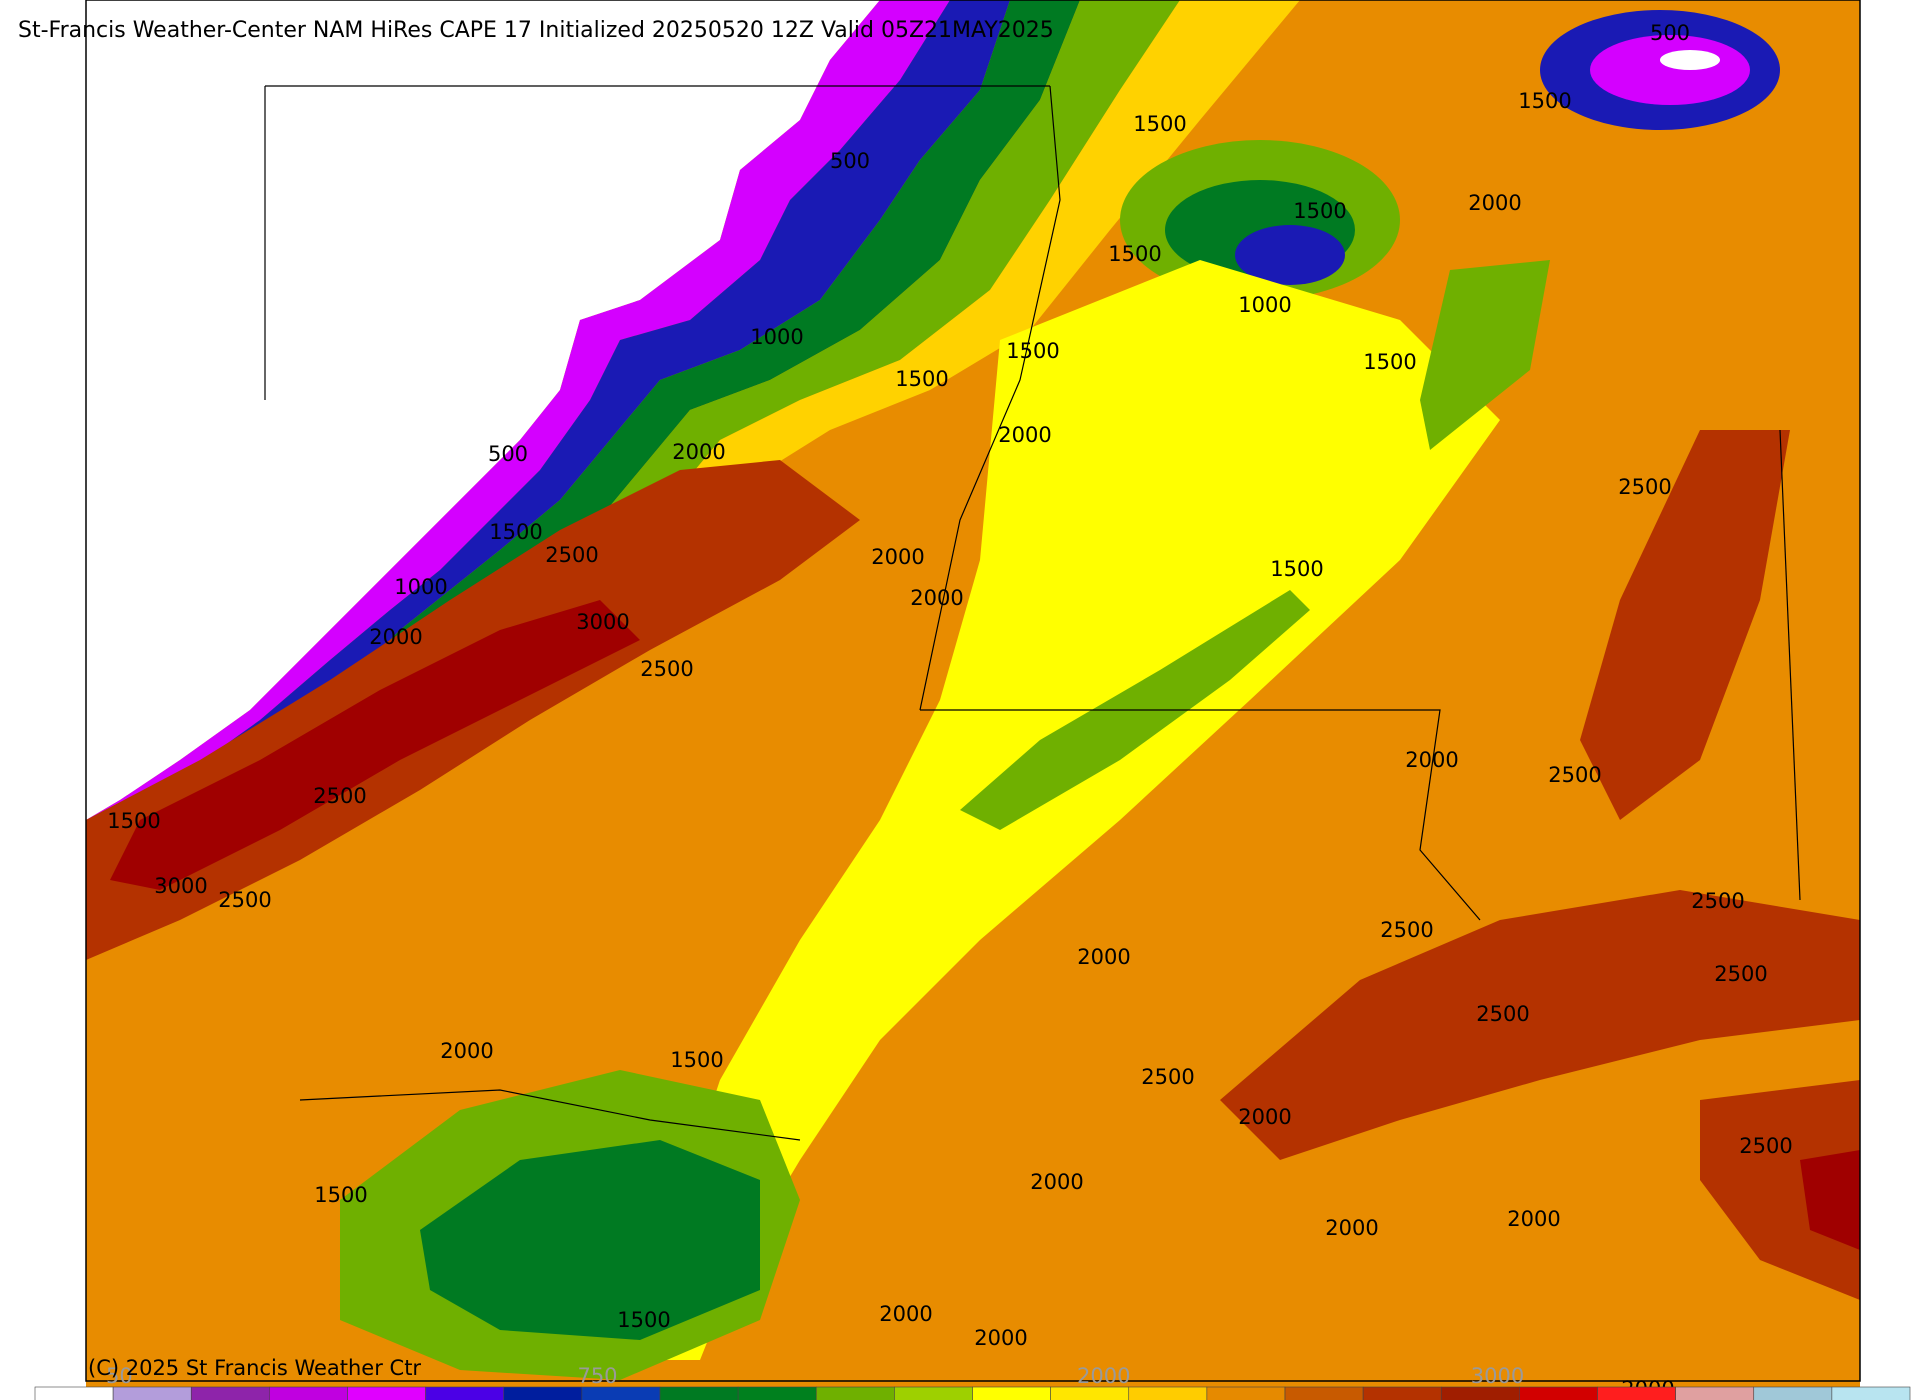 The width and height of the screenshot is (1920, 1400). I want to click on colorbar-tick-label: 2000, so click(1103, 1376).